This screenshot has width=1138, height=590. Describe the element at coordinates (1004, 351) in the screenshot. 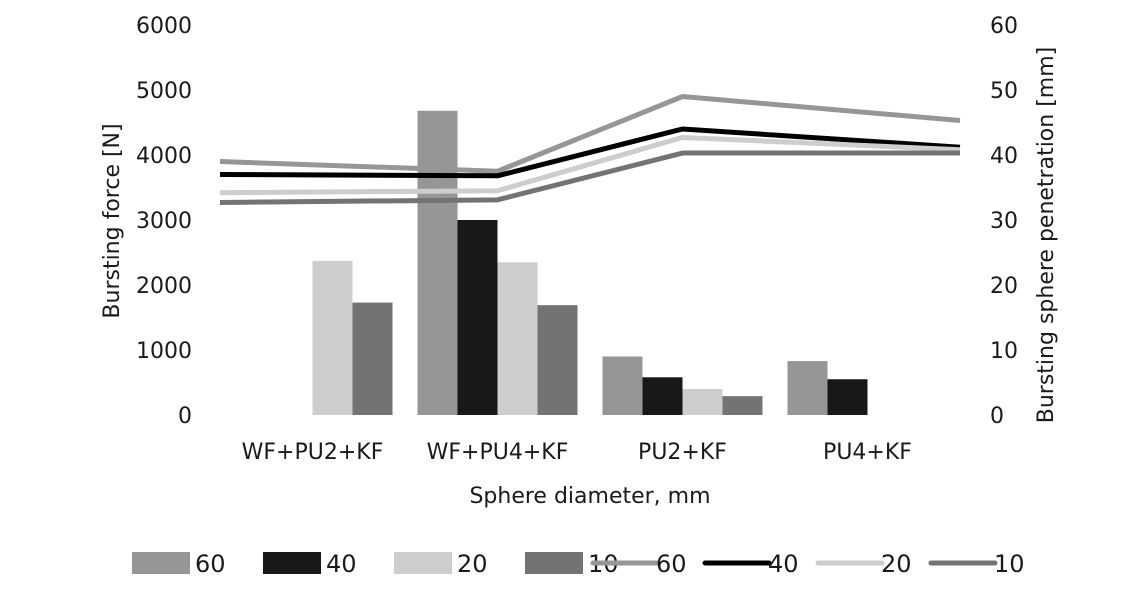

I see `y2-tick-label: 10` at that location.